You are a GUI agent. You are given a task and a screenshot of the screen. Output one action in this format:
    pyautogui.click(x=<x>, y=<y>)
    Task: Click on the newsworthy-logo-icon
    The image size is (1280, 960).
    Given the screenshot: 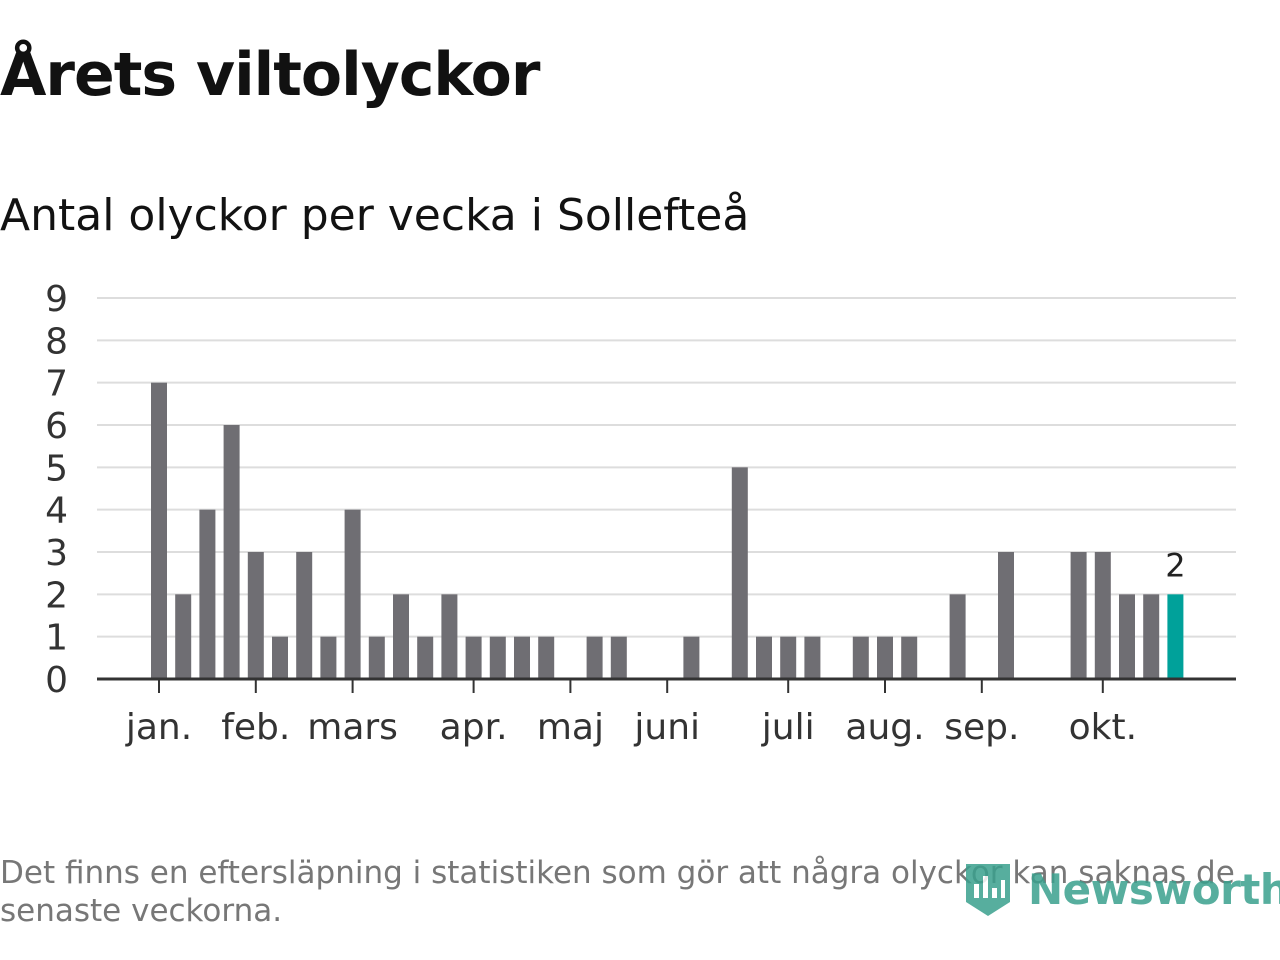 What is the action you would take?
    pyautogui.click(x=988, y=890)
    